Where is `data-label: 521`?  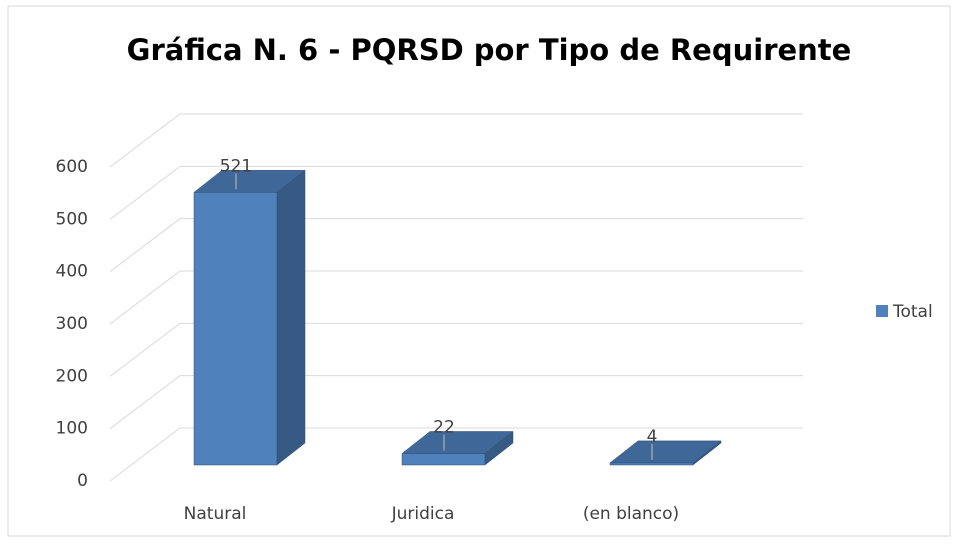 data-label: 521 is located at coordinates (236, 166).